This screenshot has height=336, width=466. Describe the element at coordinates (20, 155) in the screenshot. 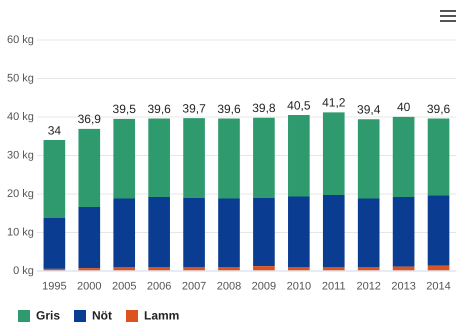

I see `y-tick-label: 30 kg` at that location.